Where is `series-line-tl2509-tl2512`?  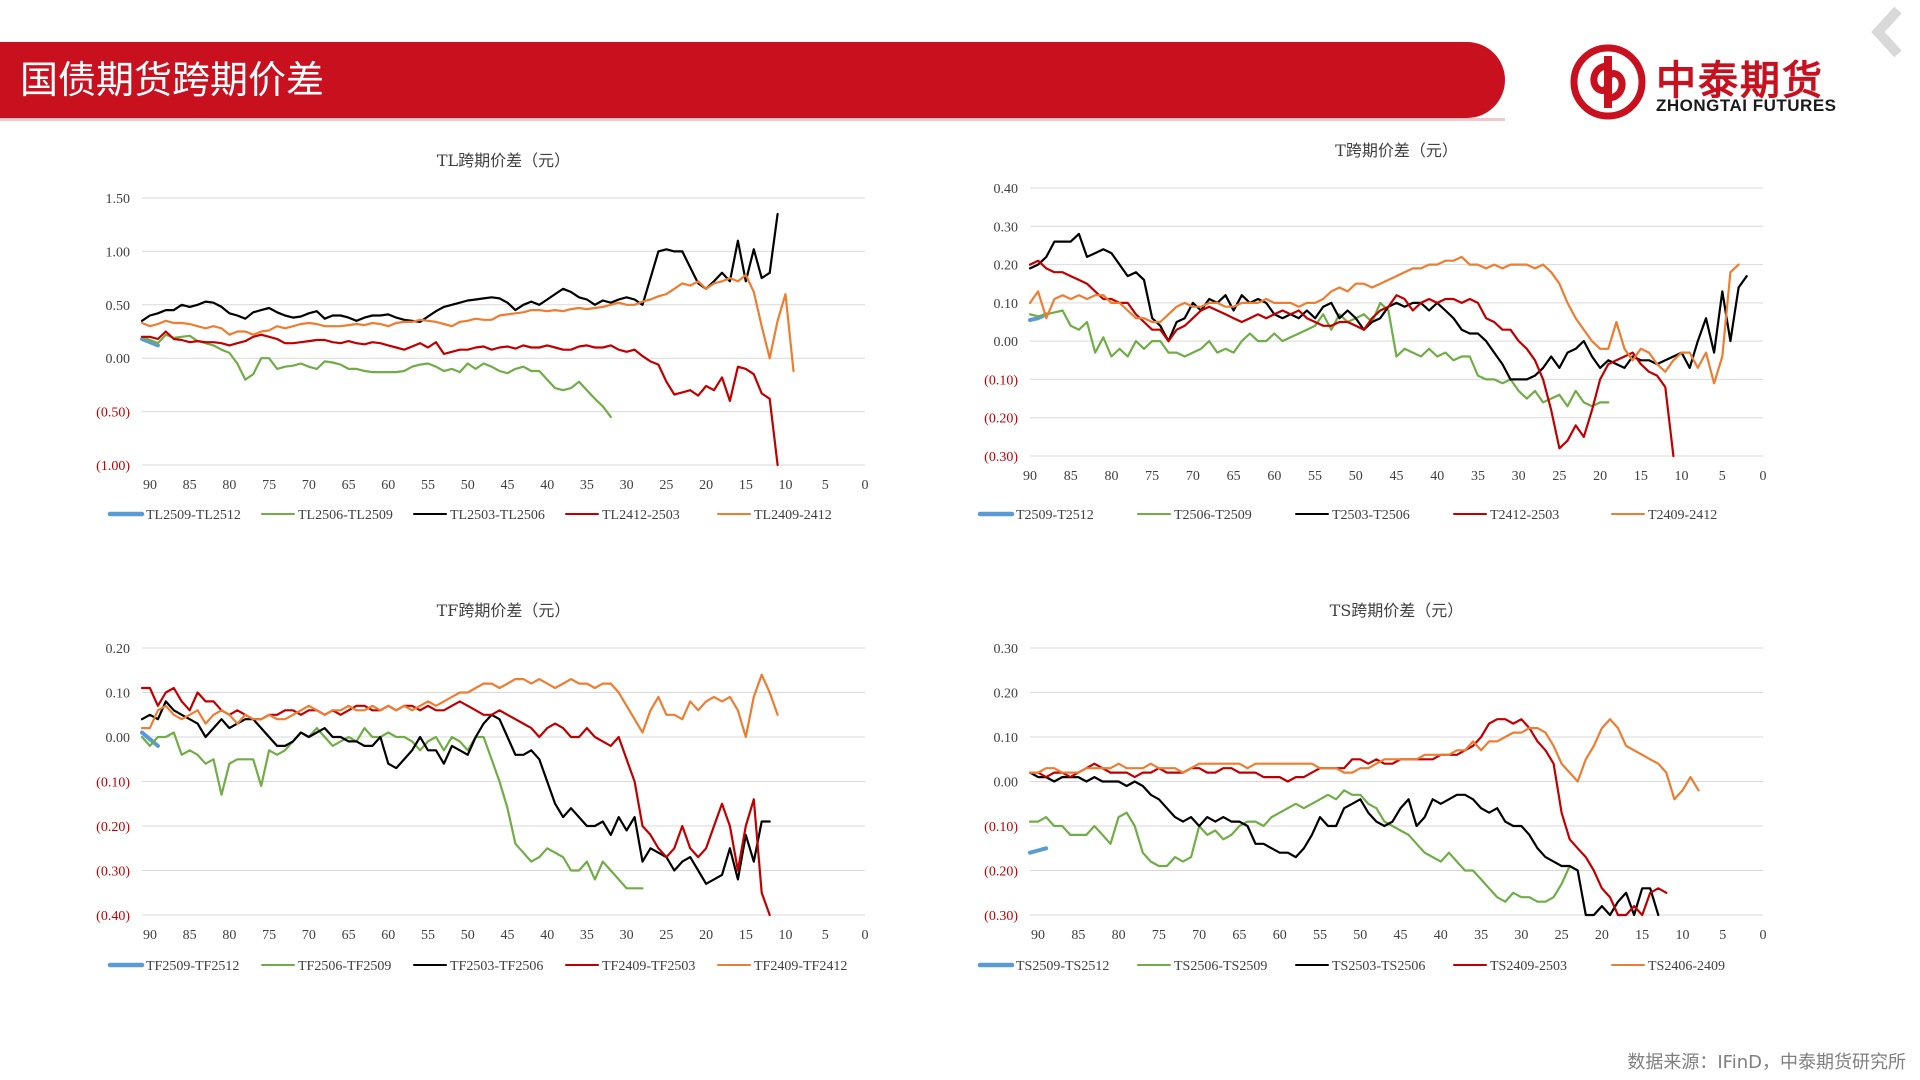 series-line-tl2509-tl2512 is located at coordinates (150, 342).